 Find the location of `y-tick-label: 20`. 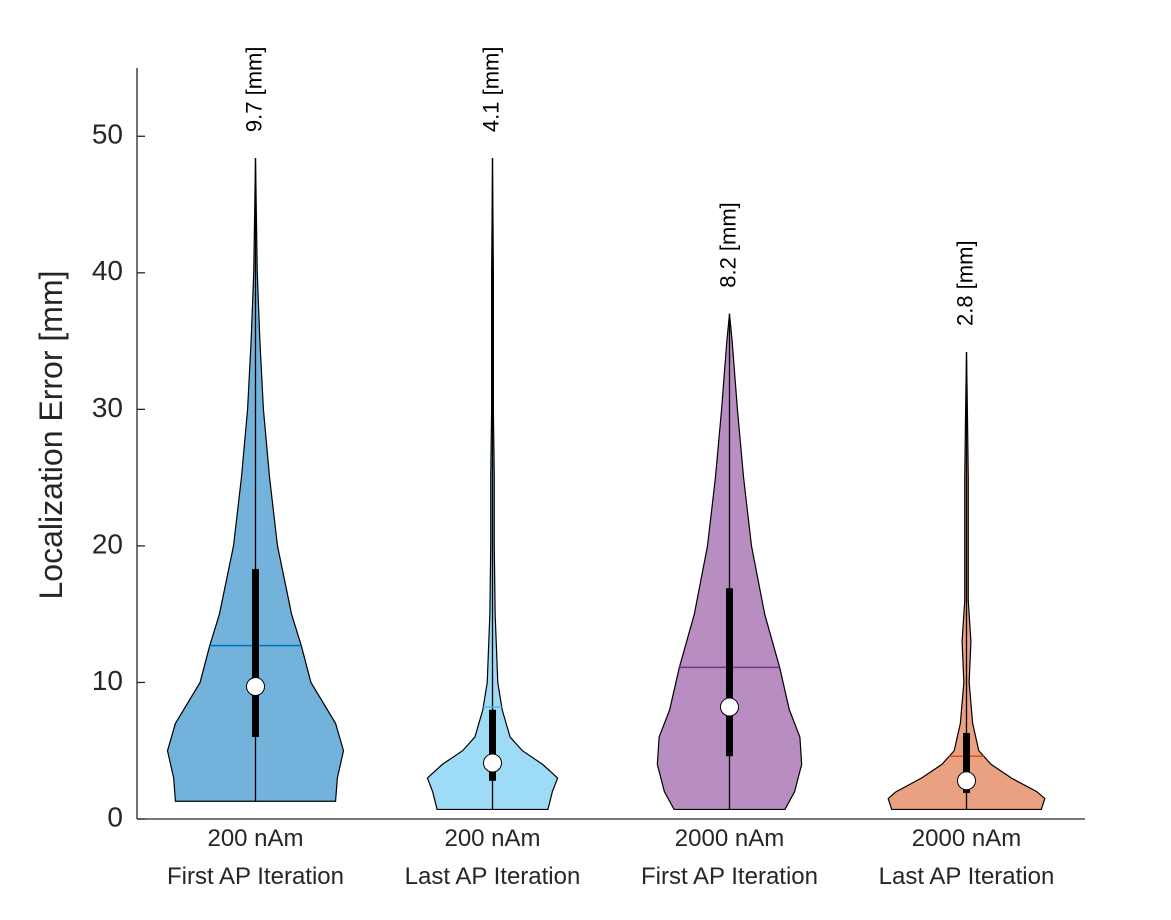

y-tick-label: 20 is located at coordinates (107, 543).